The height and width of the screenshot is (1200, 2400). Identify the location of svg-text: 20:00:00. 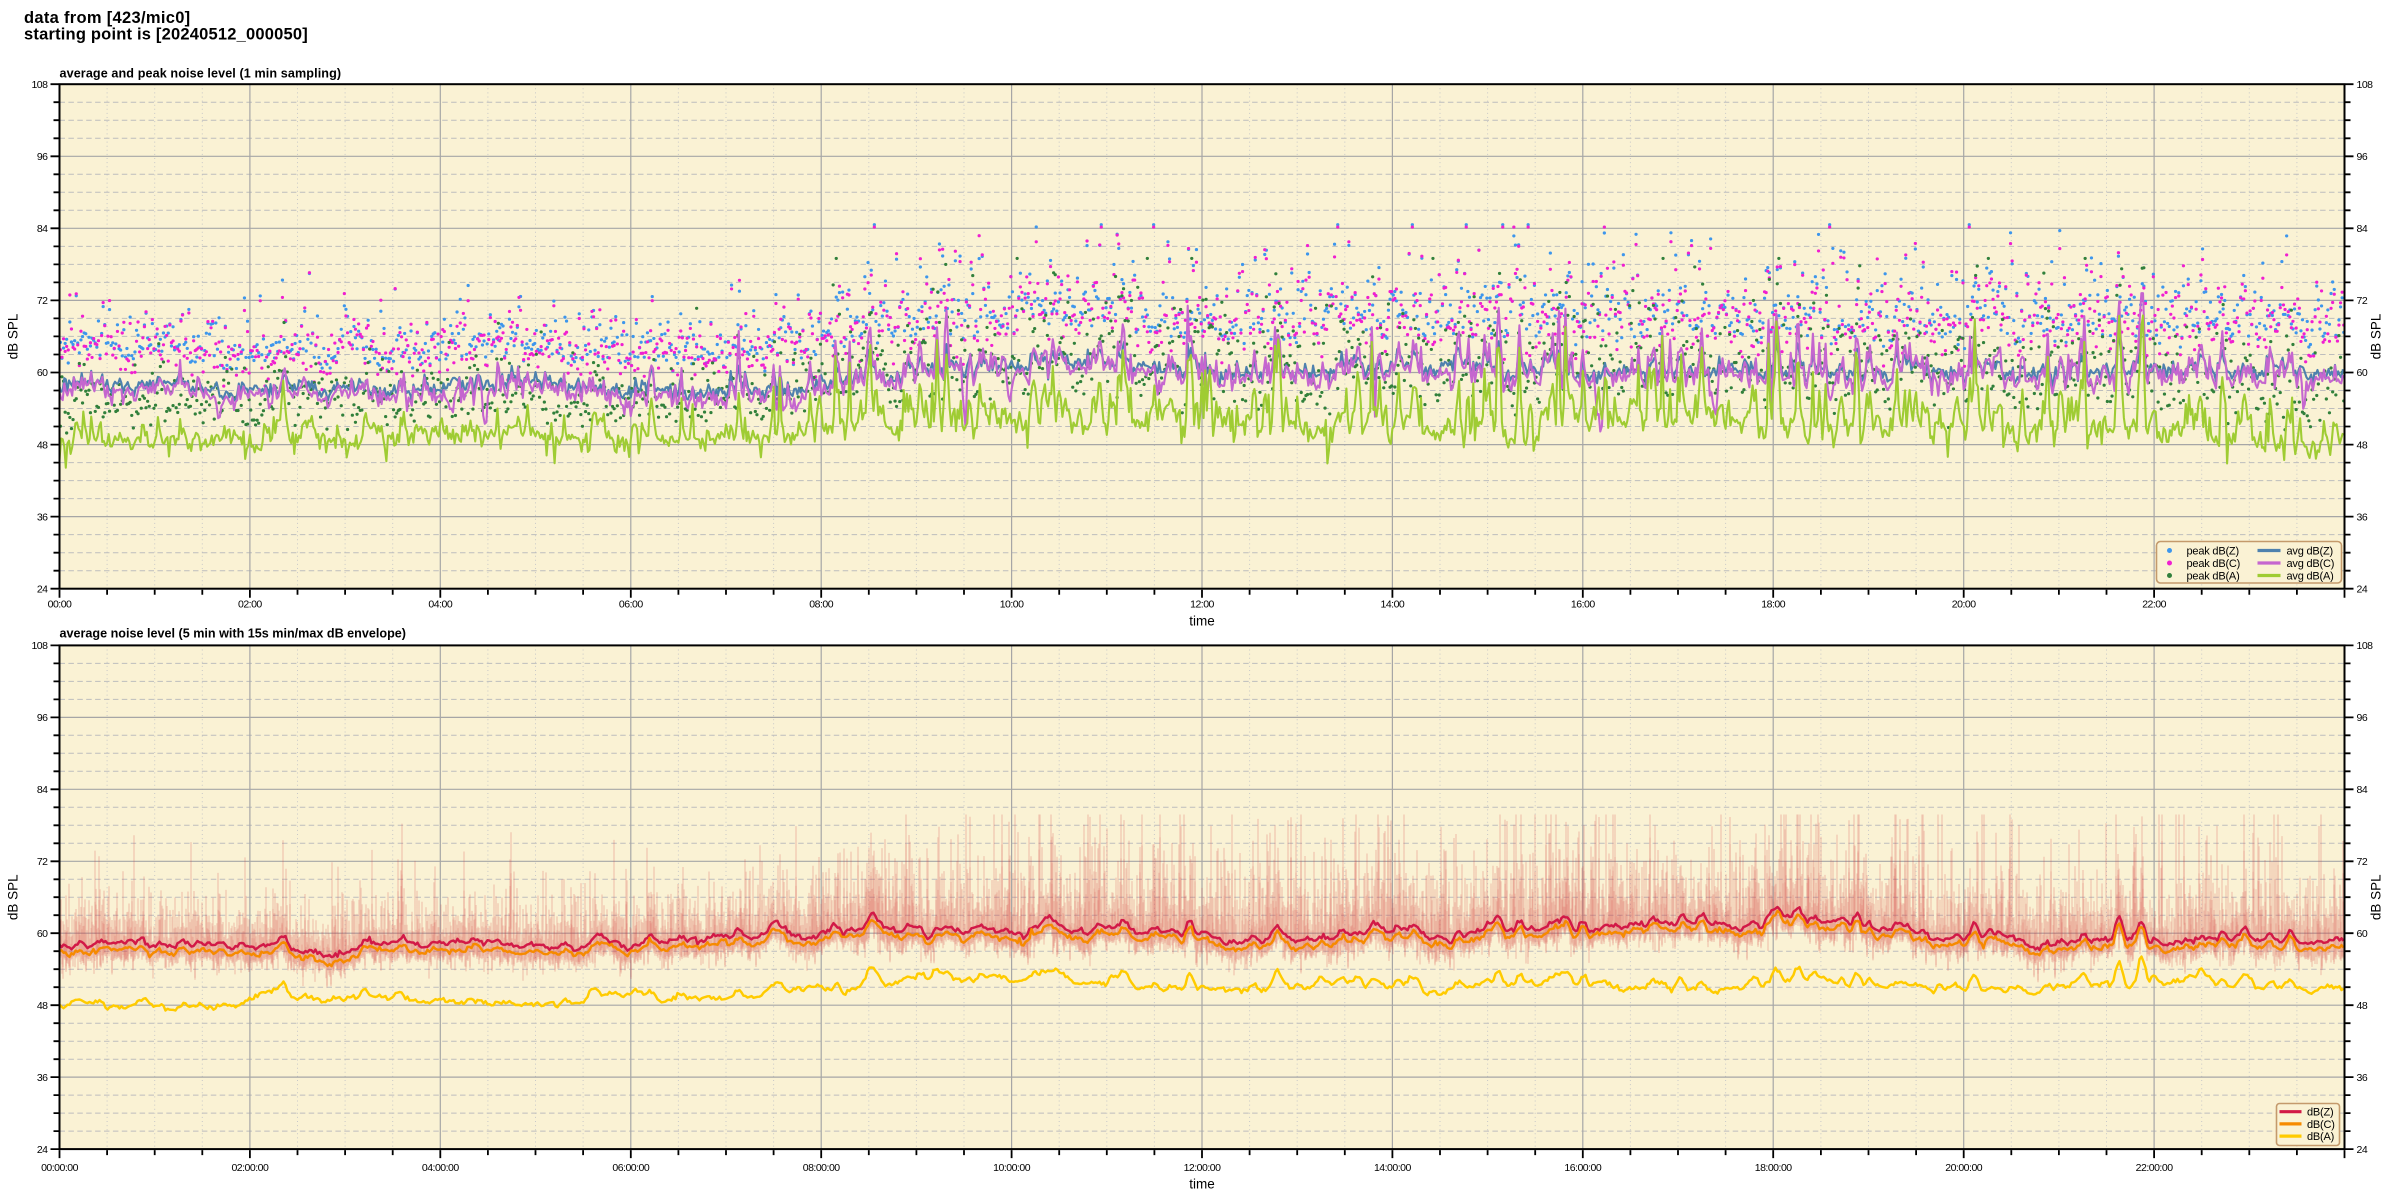
(1964, 1168).